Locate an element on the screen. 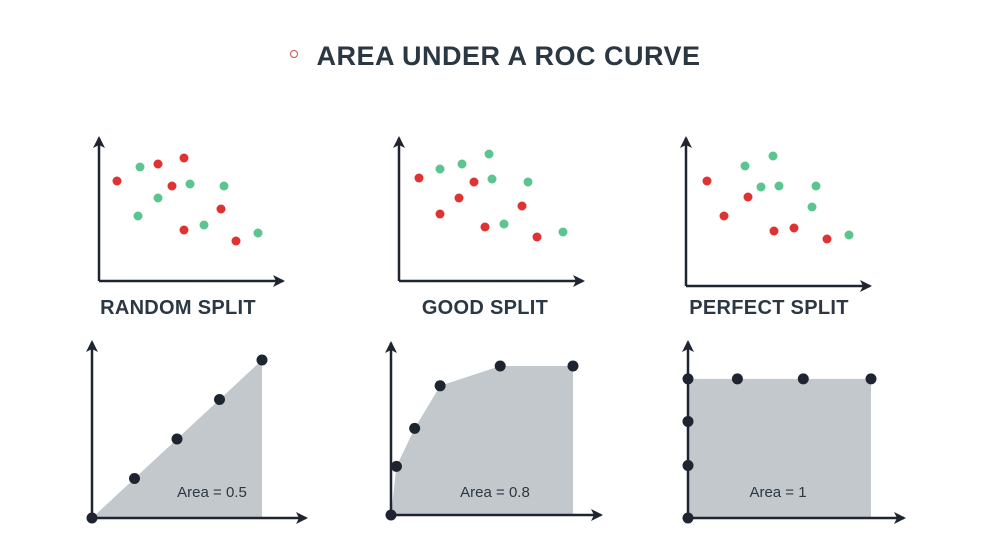 Image resolution: width=991 pixels, height=535 pixels. title-row: AREA UNDER A ROC CURVE is located at coordinates (495, 56).